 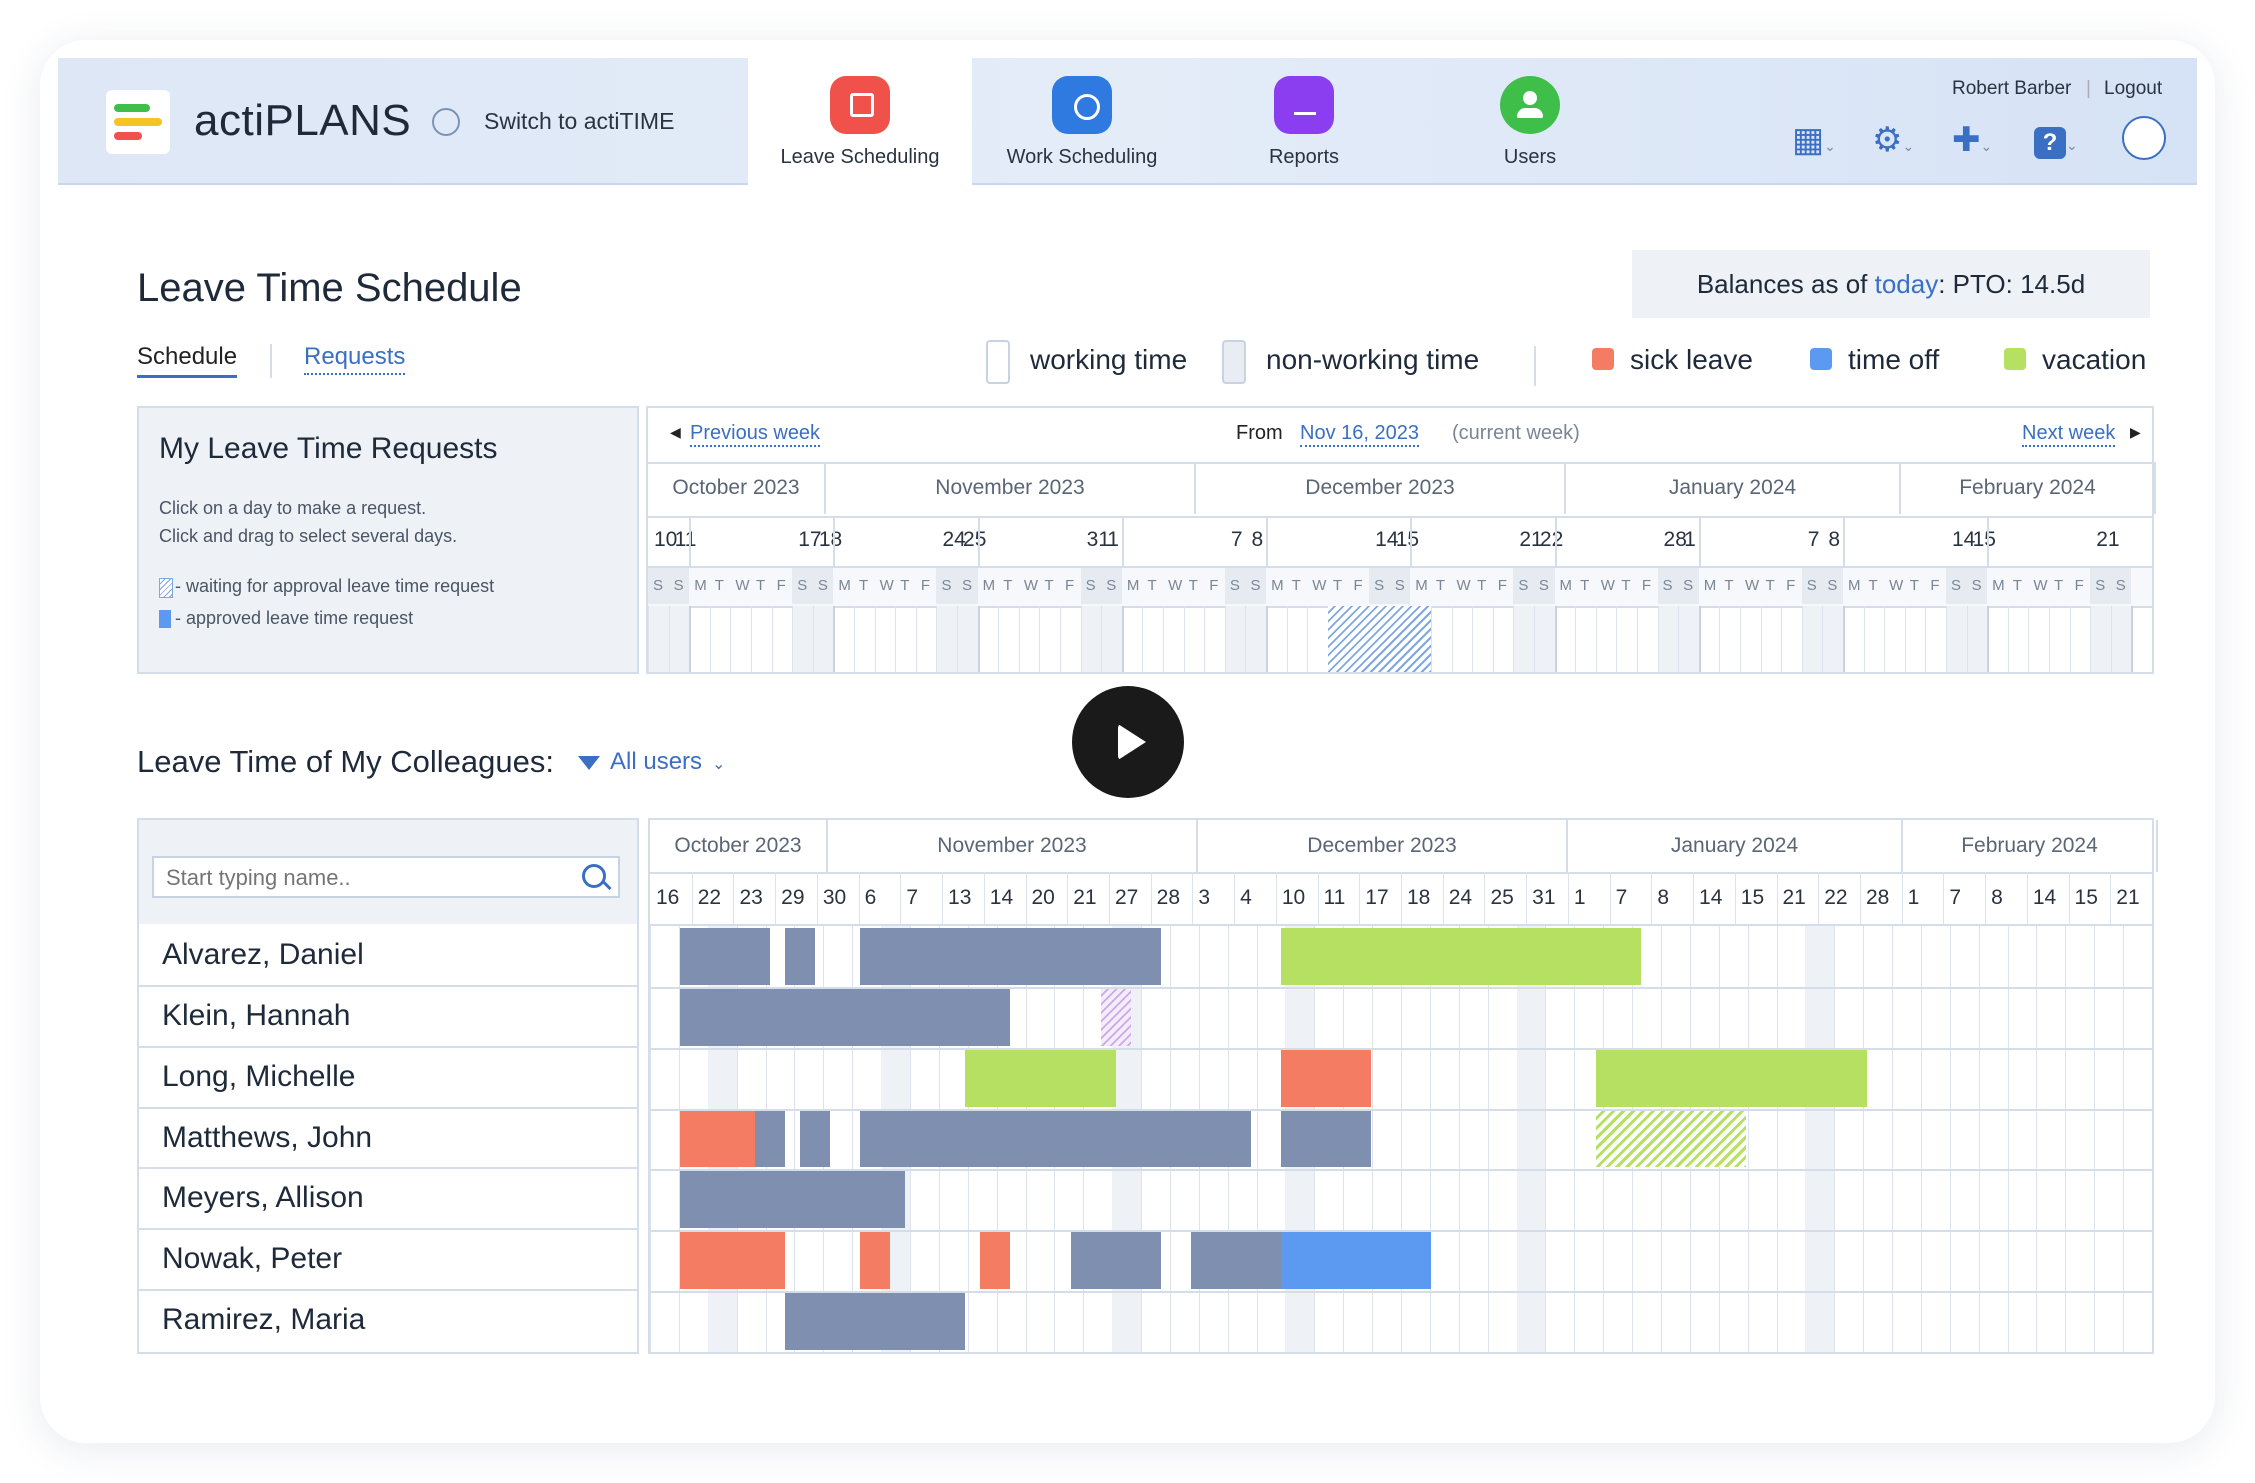 I want to click on tab-requests: Requests, so click(x=355, y=359).